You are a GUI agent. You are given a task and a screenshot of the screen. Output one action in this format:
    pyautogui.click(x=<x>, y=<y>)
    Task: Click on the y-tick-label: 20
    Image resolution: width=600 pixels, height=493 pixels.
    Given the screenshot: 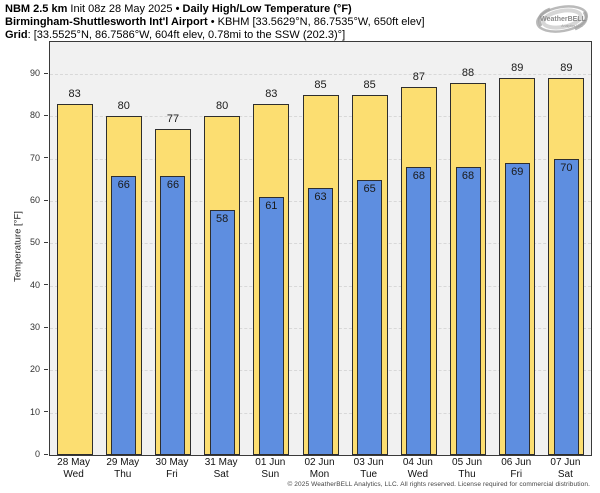 What is the action you would take?
    pyautogui.click(x=34, y=369)
    